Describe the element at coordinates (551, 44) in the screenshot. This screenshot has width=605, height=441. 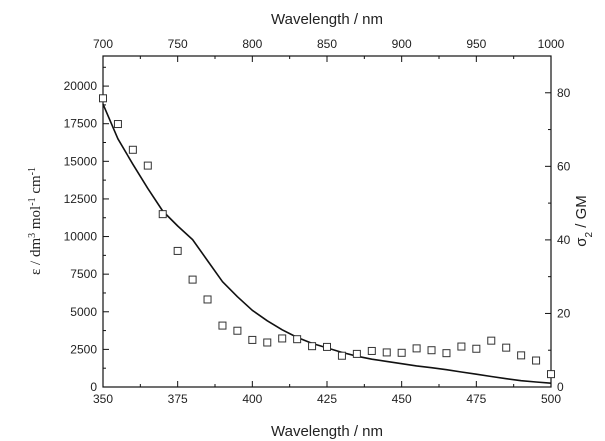
I see `x-top-tick-label: 1000` at that location.